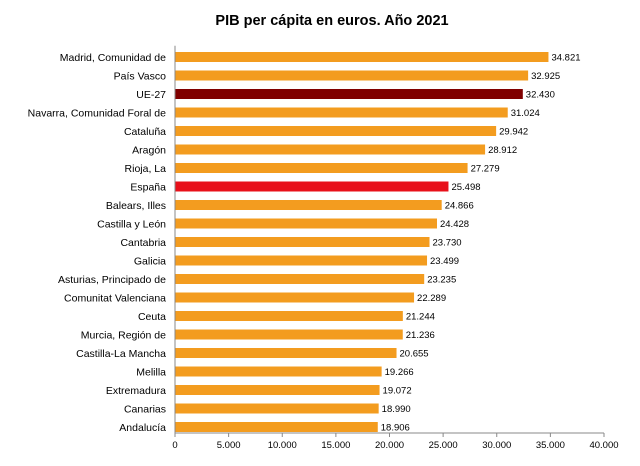  What do you see at coordinates (550, 445) in the screenshot?
I see `x-tick-label: 35.000` at bounding box center [550, 445].